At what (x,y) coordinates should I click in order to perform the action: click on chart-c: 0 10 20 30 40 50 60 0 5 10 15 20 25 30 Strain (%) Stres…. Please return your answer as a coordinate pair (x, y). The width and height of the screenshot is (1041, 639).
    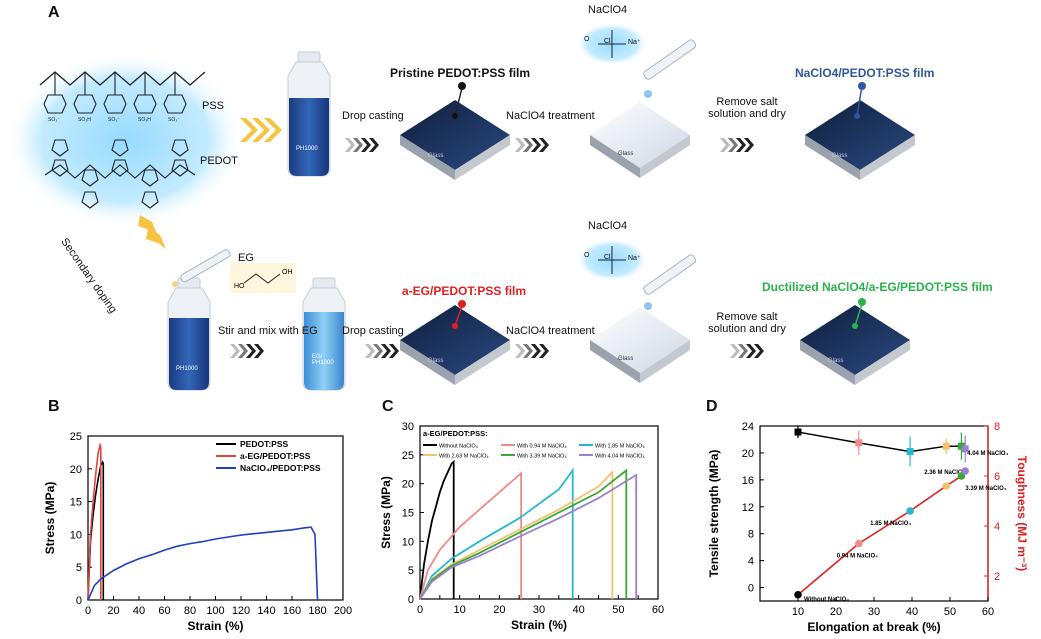
    Looking at the image, I should click on (521, 526).